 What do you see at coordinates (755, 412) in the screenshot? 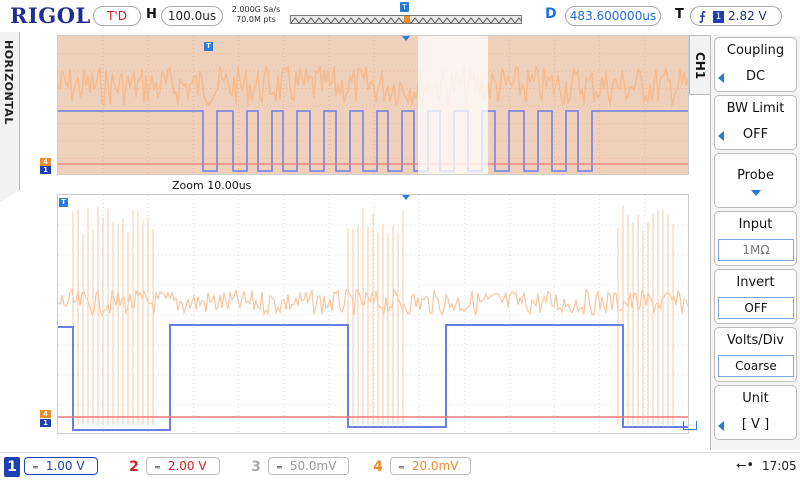
I see `menu-unit: Unit [ V ]` at bounding box center [755, 412].